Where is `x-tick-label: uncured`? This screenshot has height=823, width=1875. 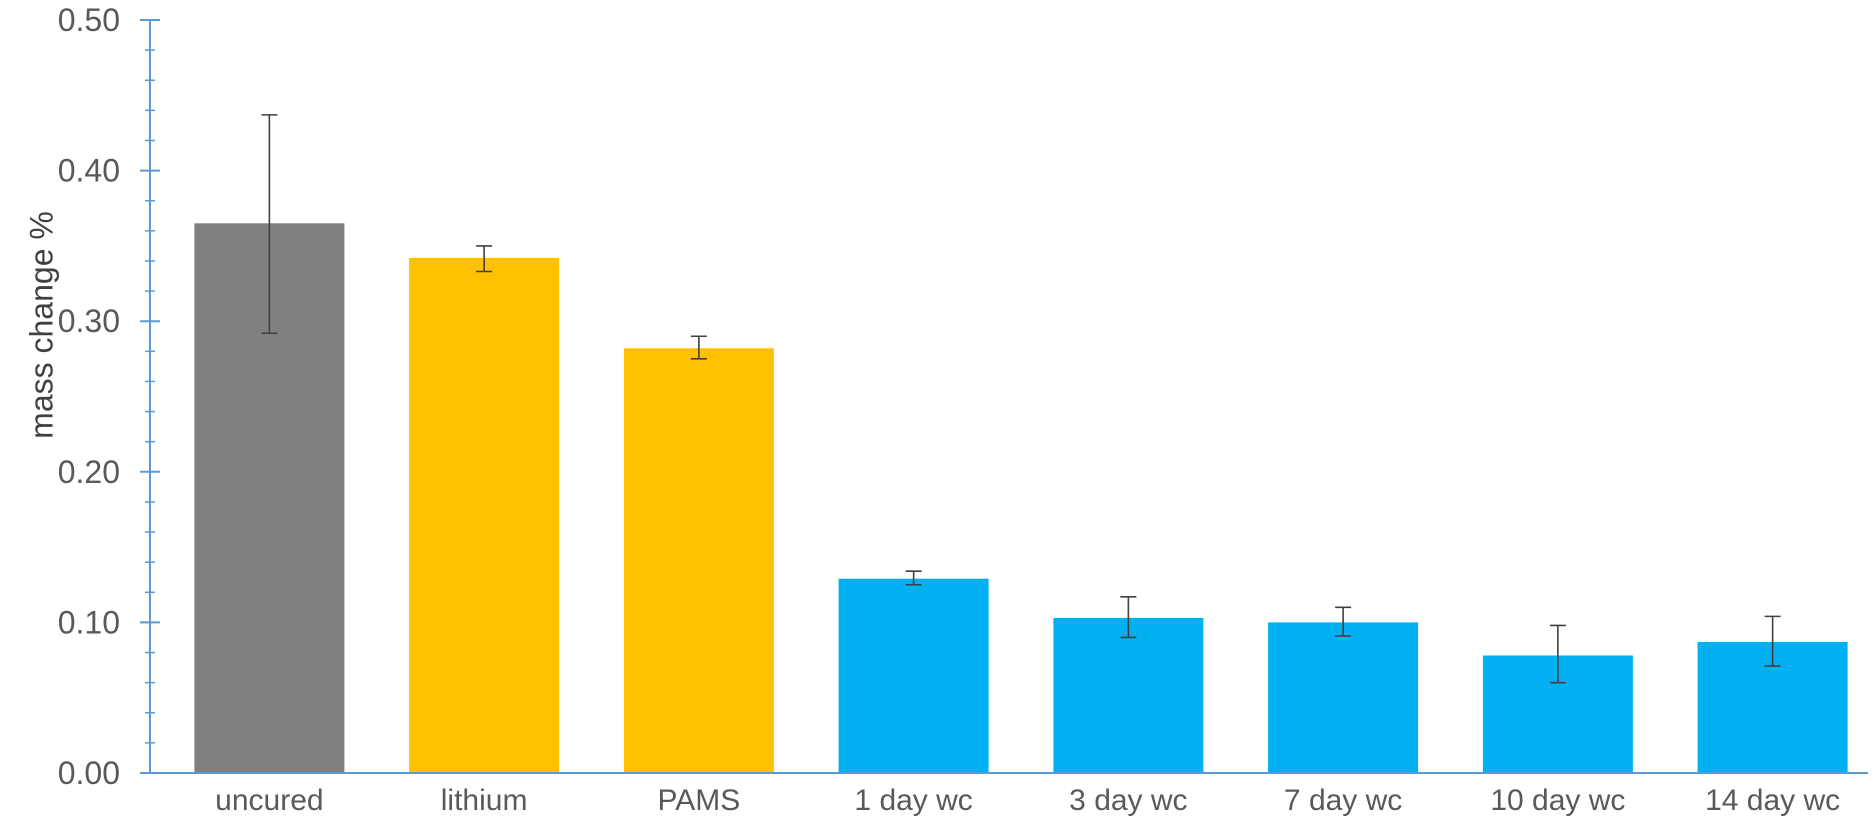 x-tick-label: uncured is located at coordinates (269, 800).